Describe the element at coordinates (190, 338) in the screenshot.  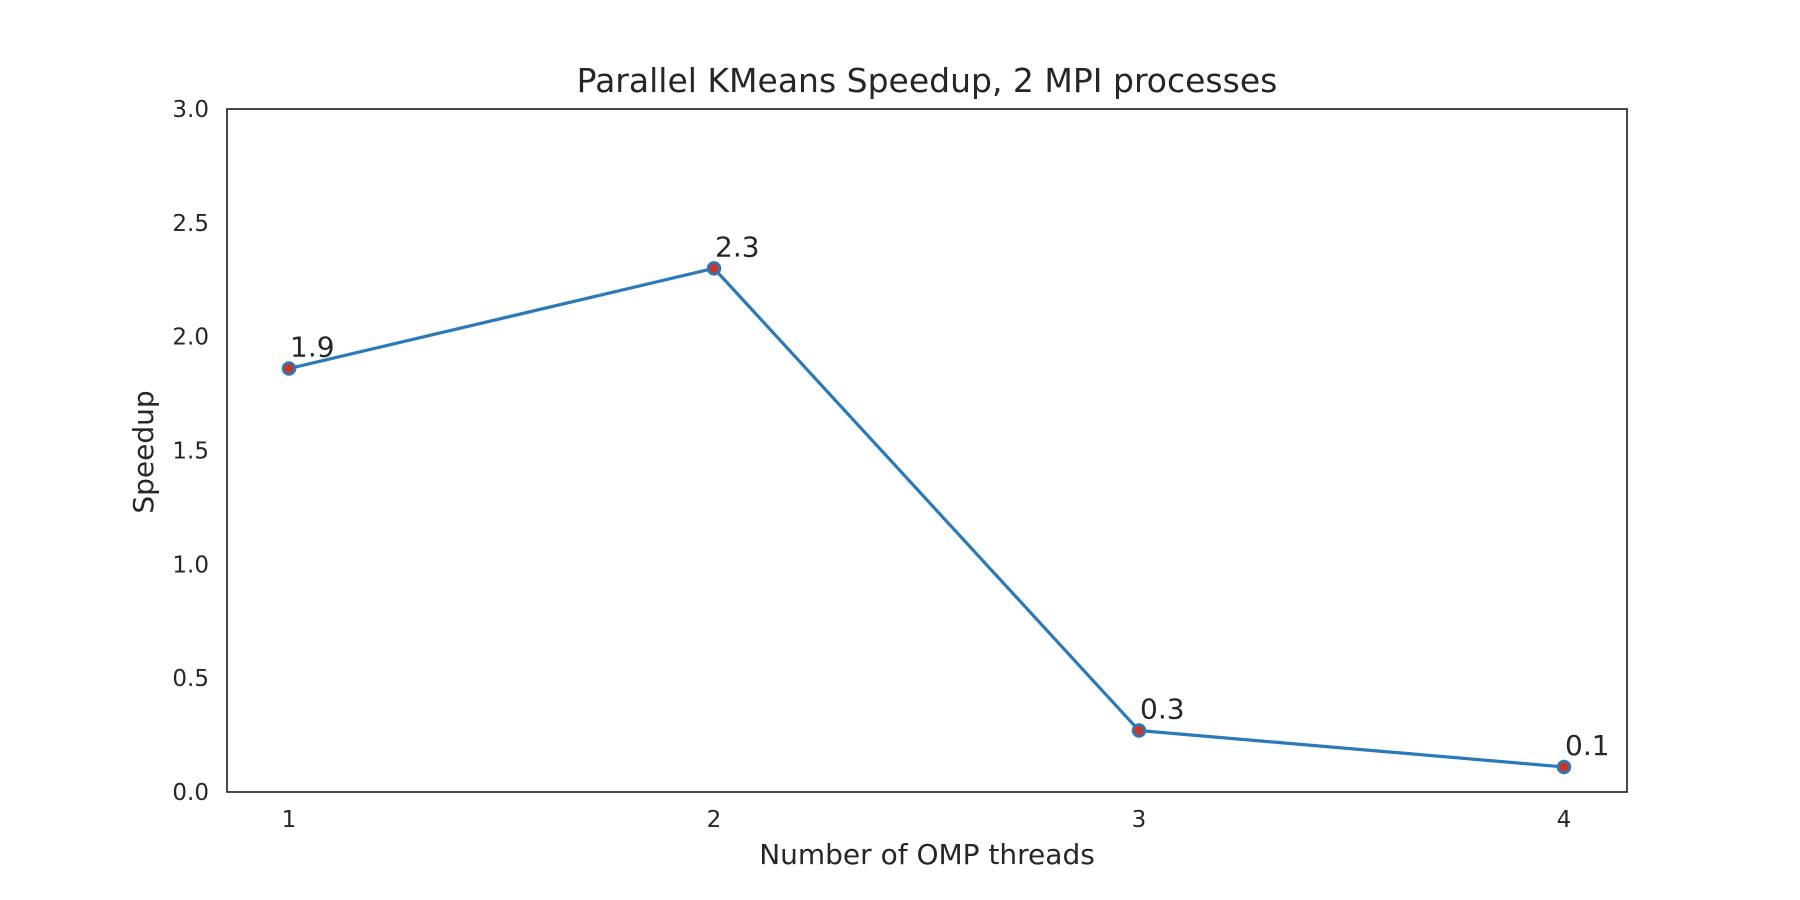
I see `y-tick-label: 2.0` at that location.